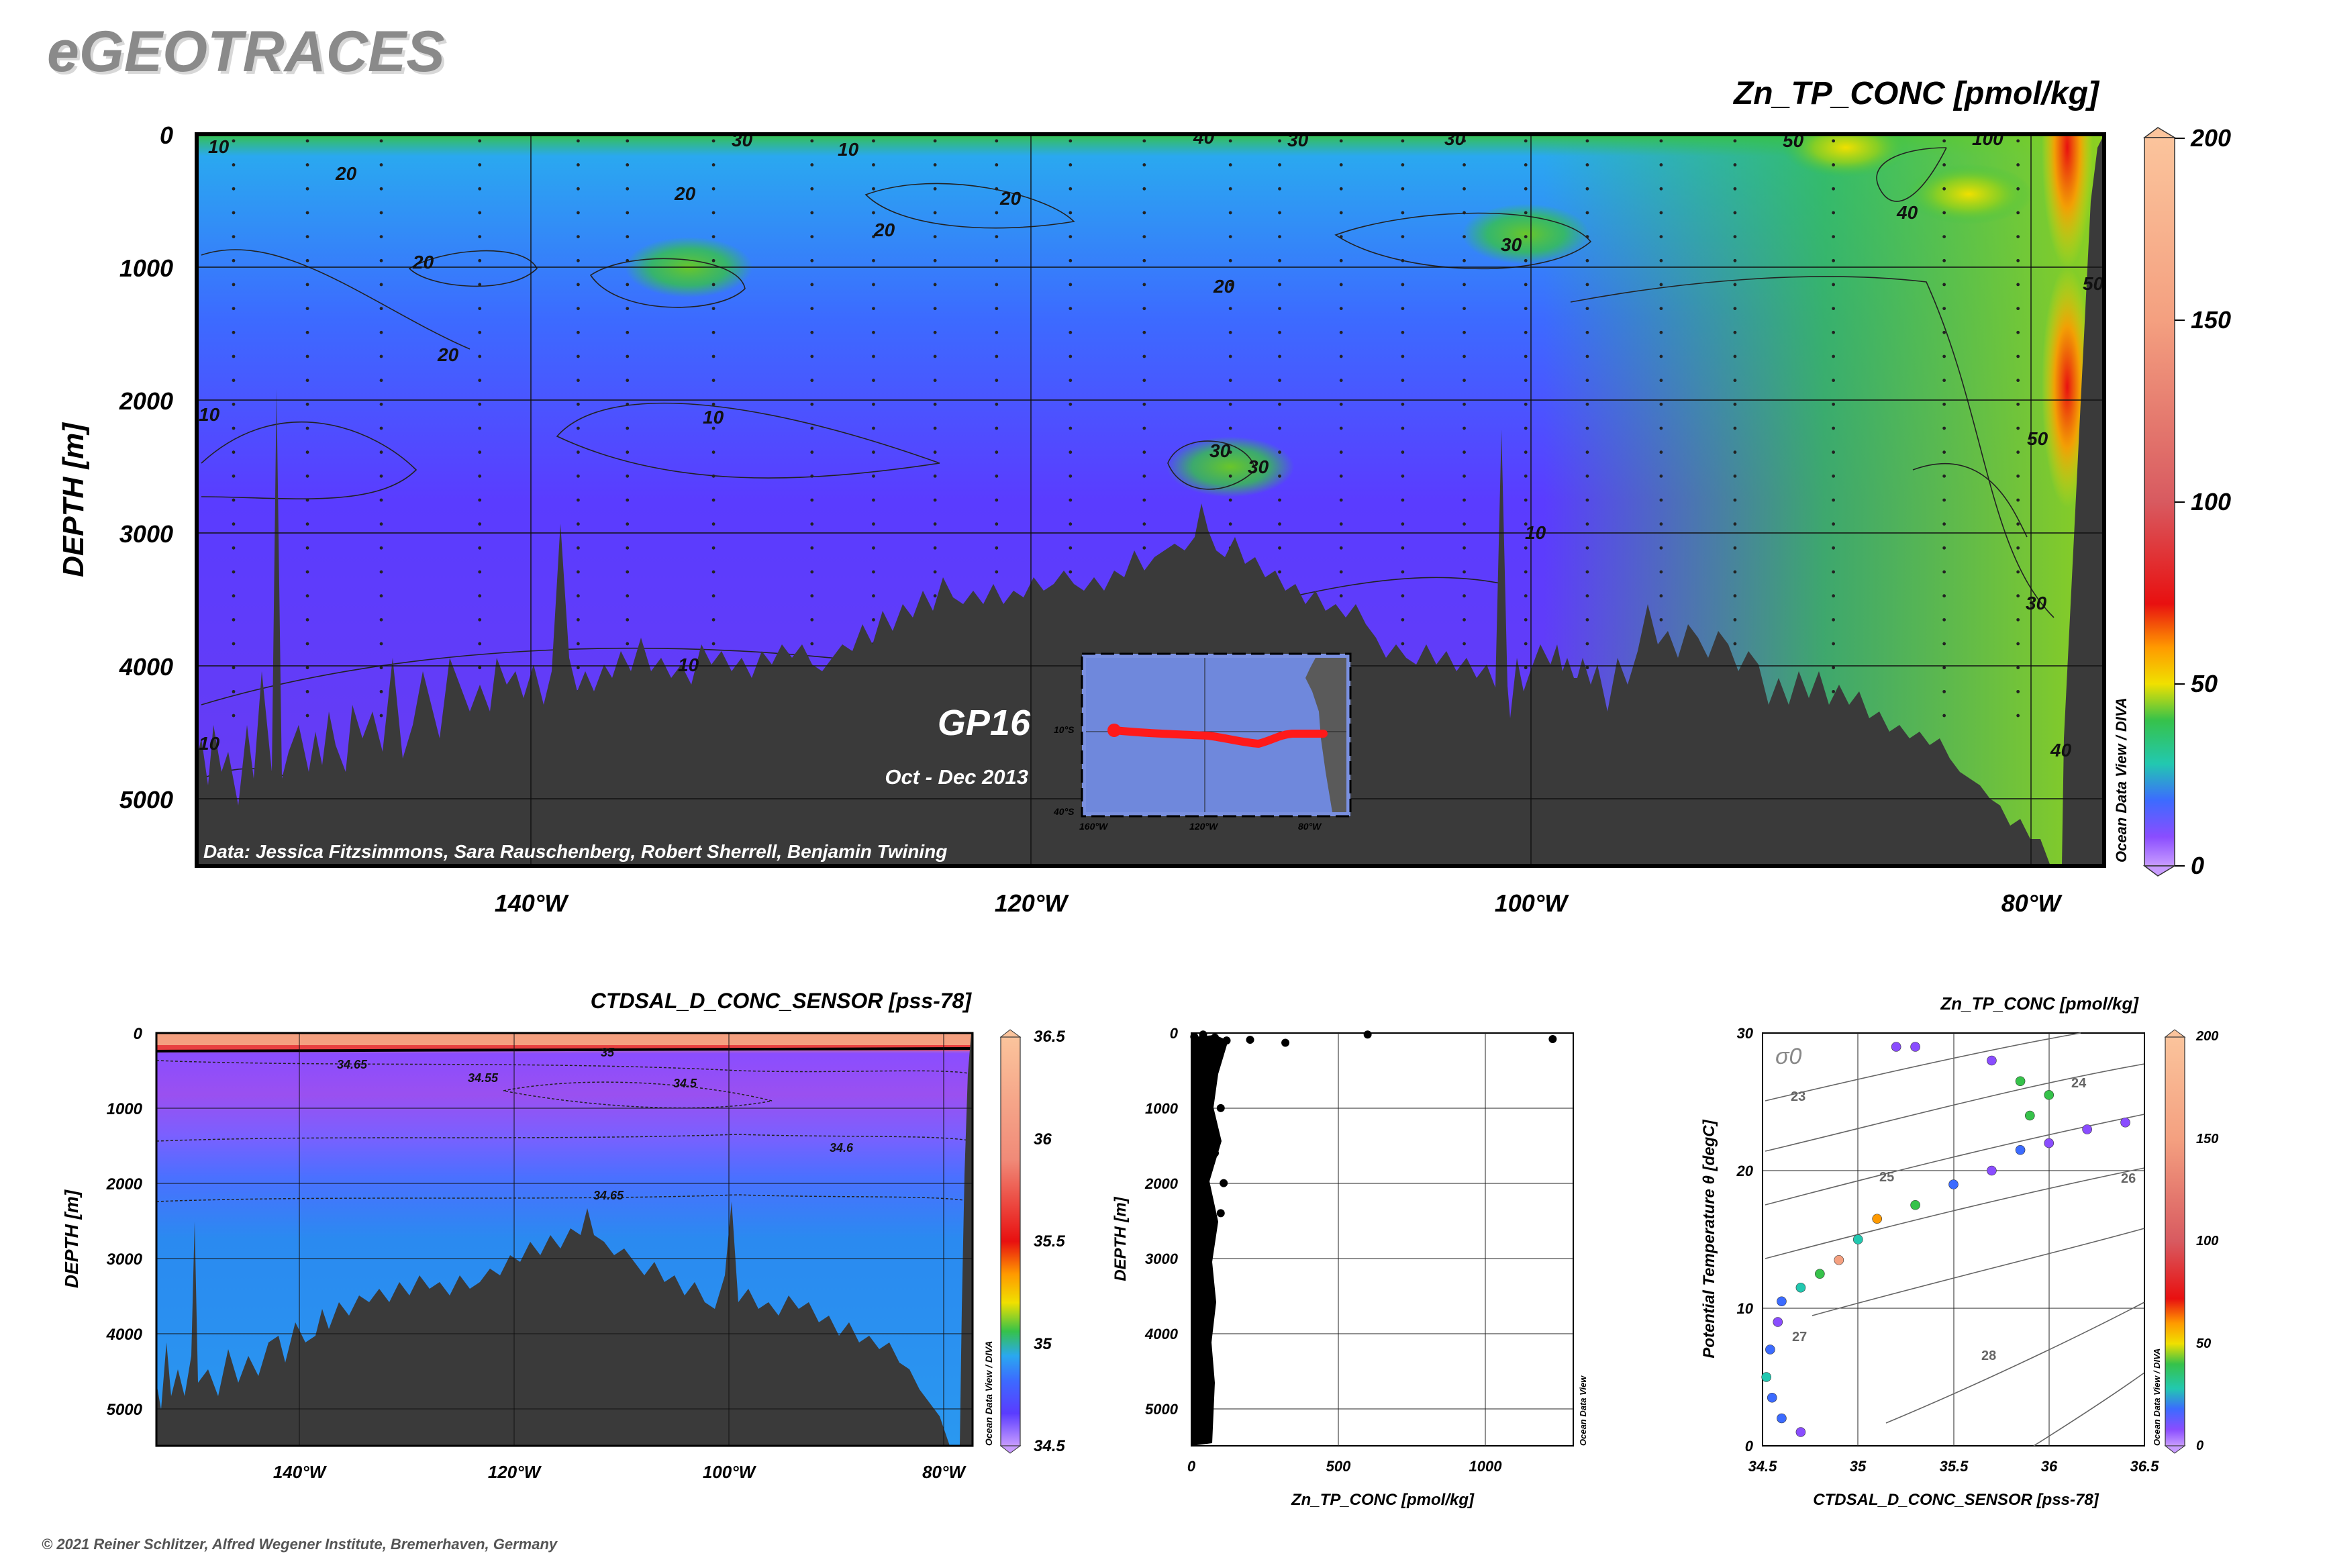 The image size is (2327, 1568). Describe the element at coordinates (146, 800) in the screenshot. I see `zn-y-tick: 5000` at that location.